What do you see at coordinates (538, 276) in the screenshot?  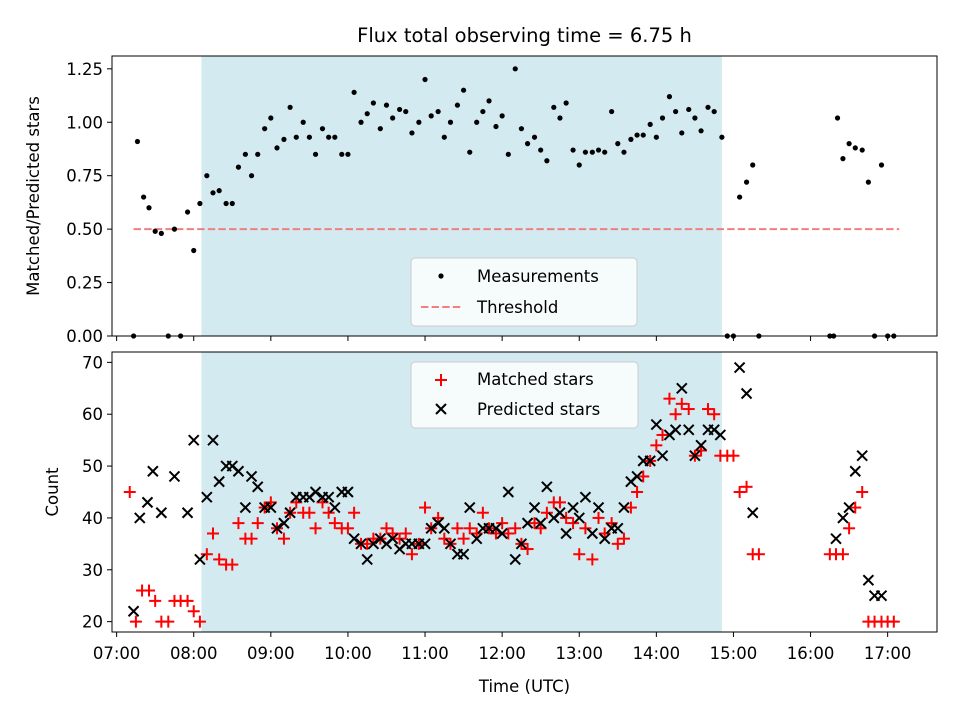 I see `legend-measurements-label: Measurements` at bounding box center [538, 276].